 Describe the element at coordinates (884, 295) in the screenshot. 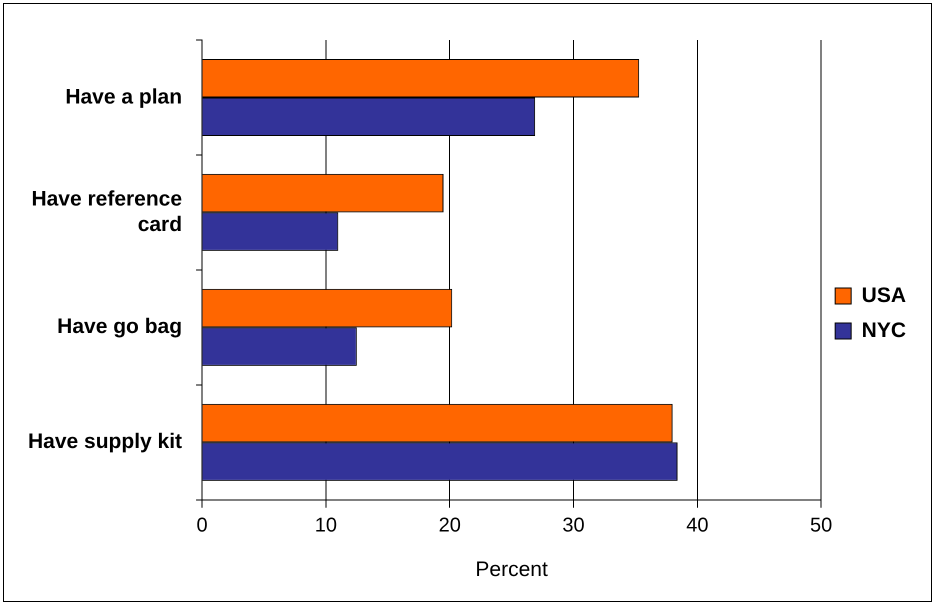

I see `legend-label: USA` at that location.